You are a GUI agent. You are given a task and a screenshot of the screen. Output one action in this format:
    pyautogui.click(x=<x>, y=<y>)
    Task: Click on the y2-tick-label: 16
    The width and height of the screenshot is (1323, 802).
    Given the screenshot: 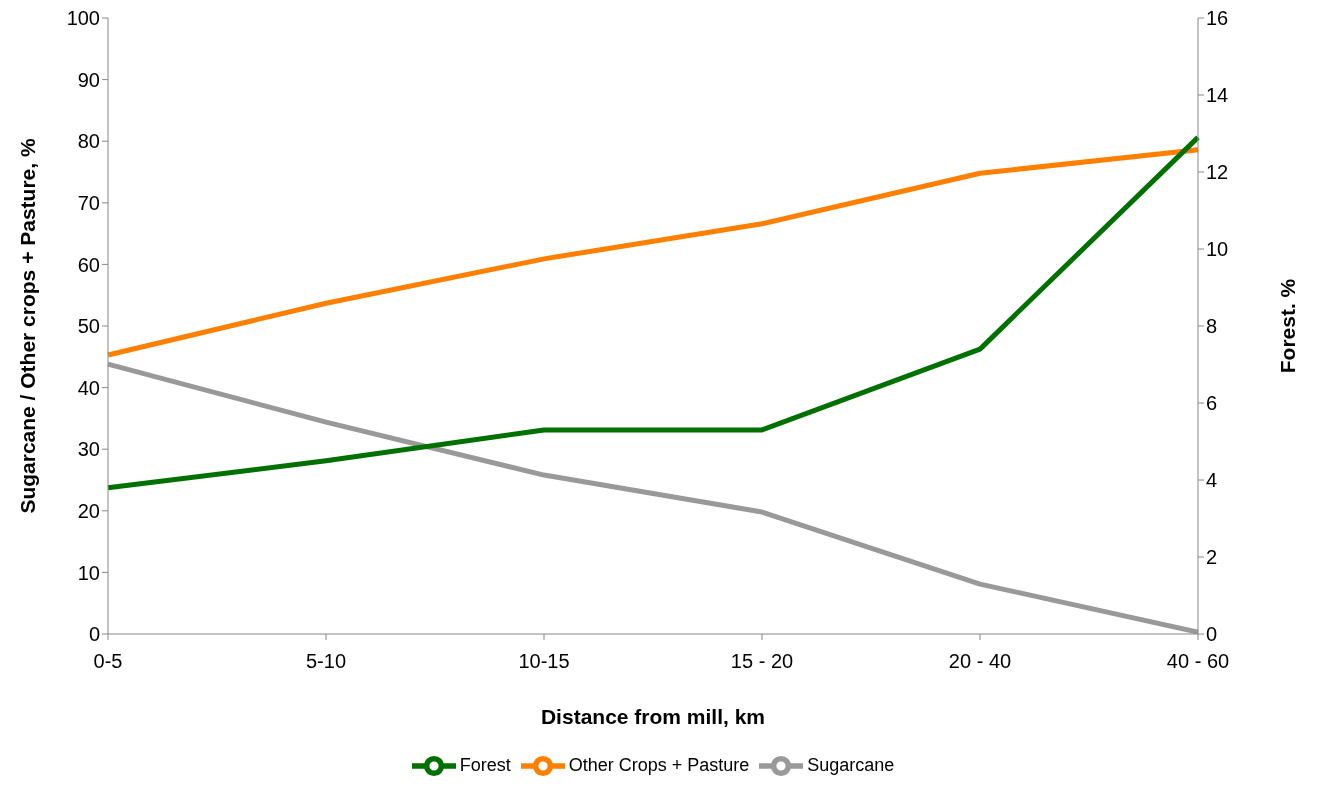 What is the action you would take?
    pyautogui.click(x=1217, y=18)
    